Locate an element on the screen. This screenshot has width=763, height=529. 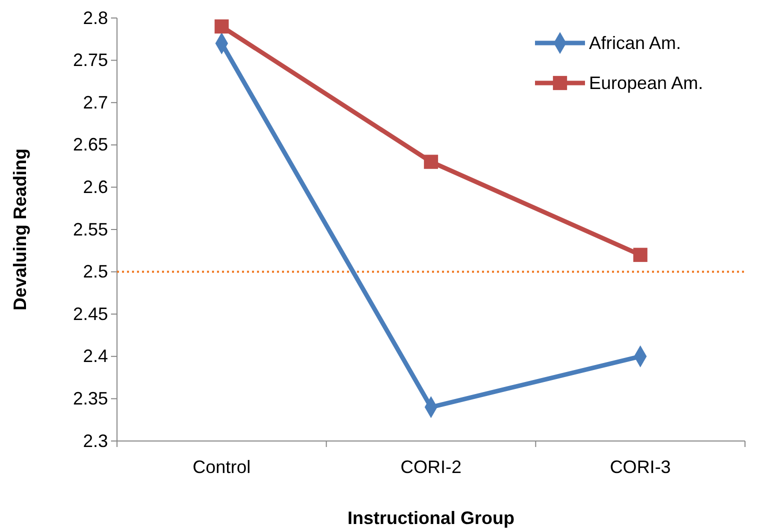
y-axis-title: Devaluing Reading is located at coordinates (20, 229).